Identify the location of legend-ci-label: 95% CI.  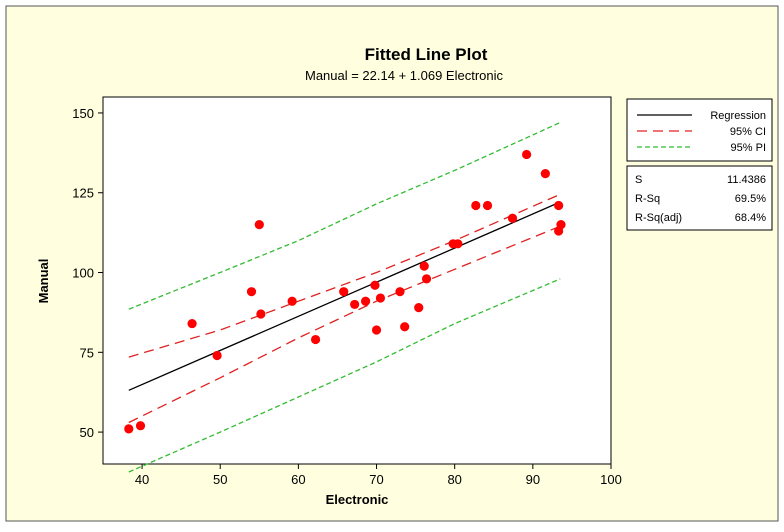
(748, 132).